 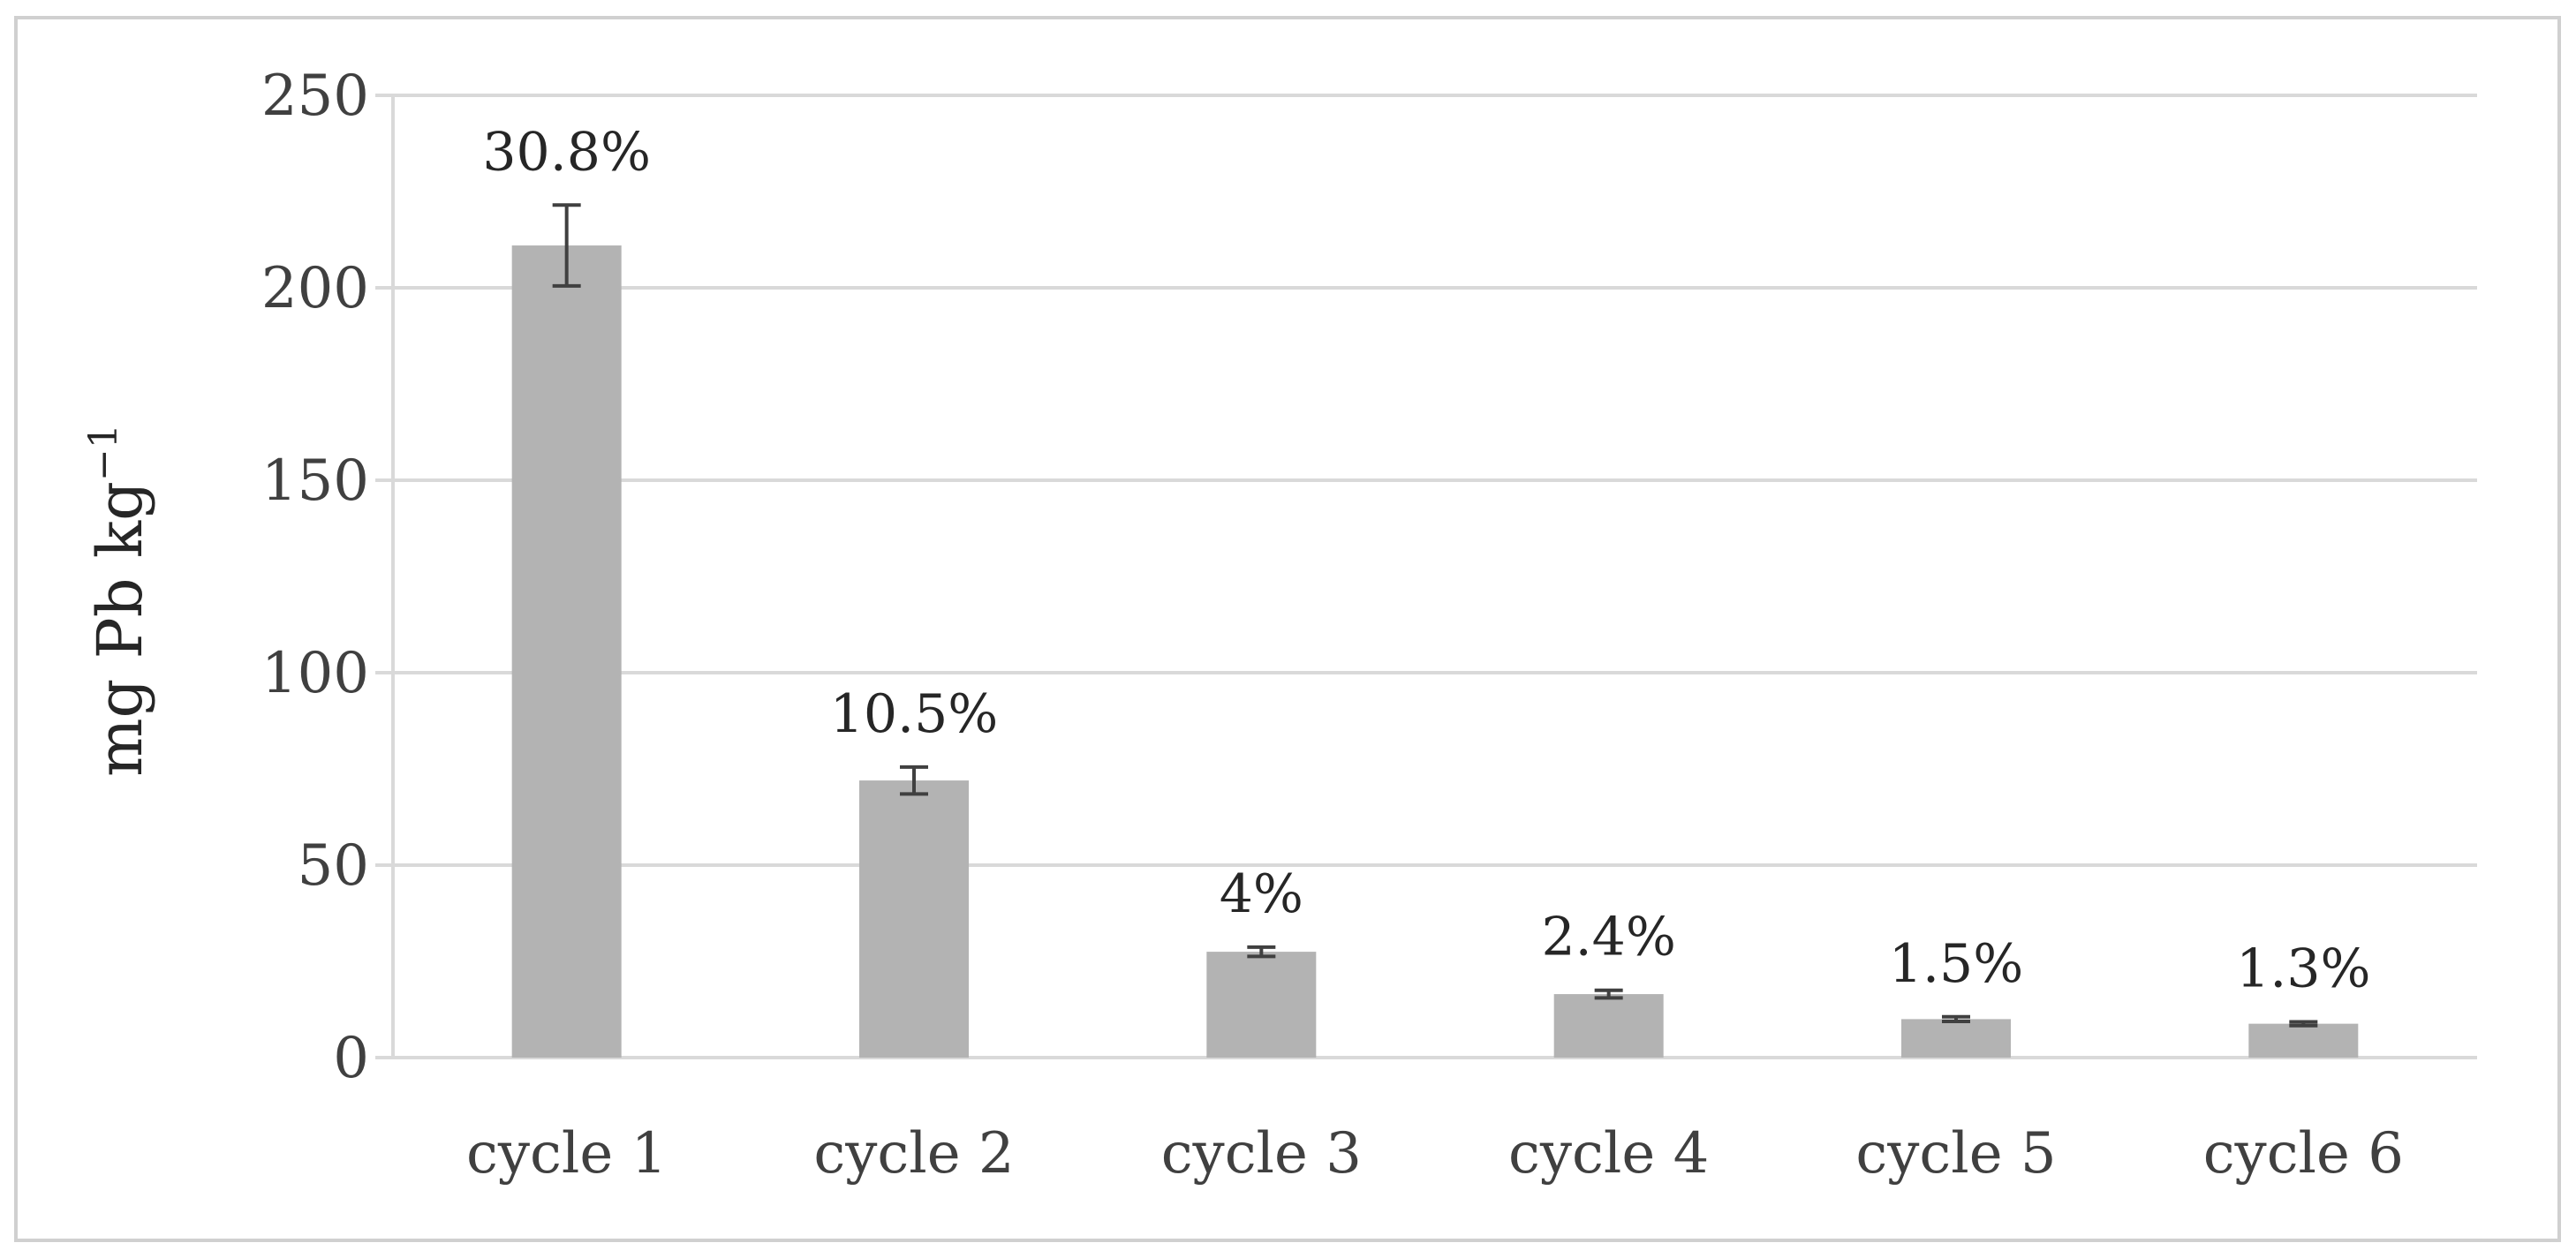 What do you see at coordinates (567, 1153) in the screenshot?
I see `x-category-label: cycle 1` at bounding box center [567, 1153].